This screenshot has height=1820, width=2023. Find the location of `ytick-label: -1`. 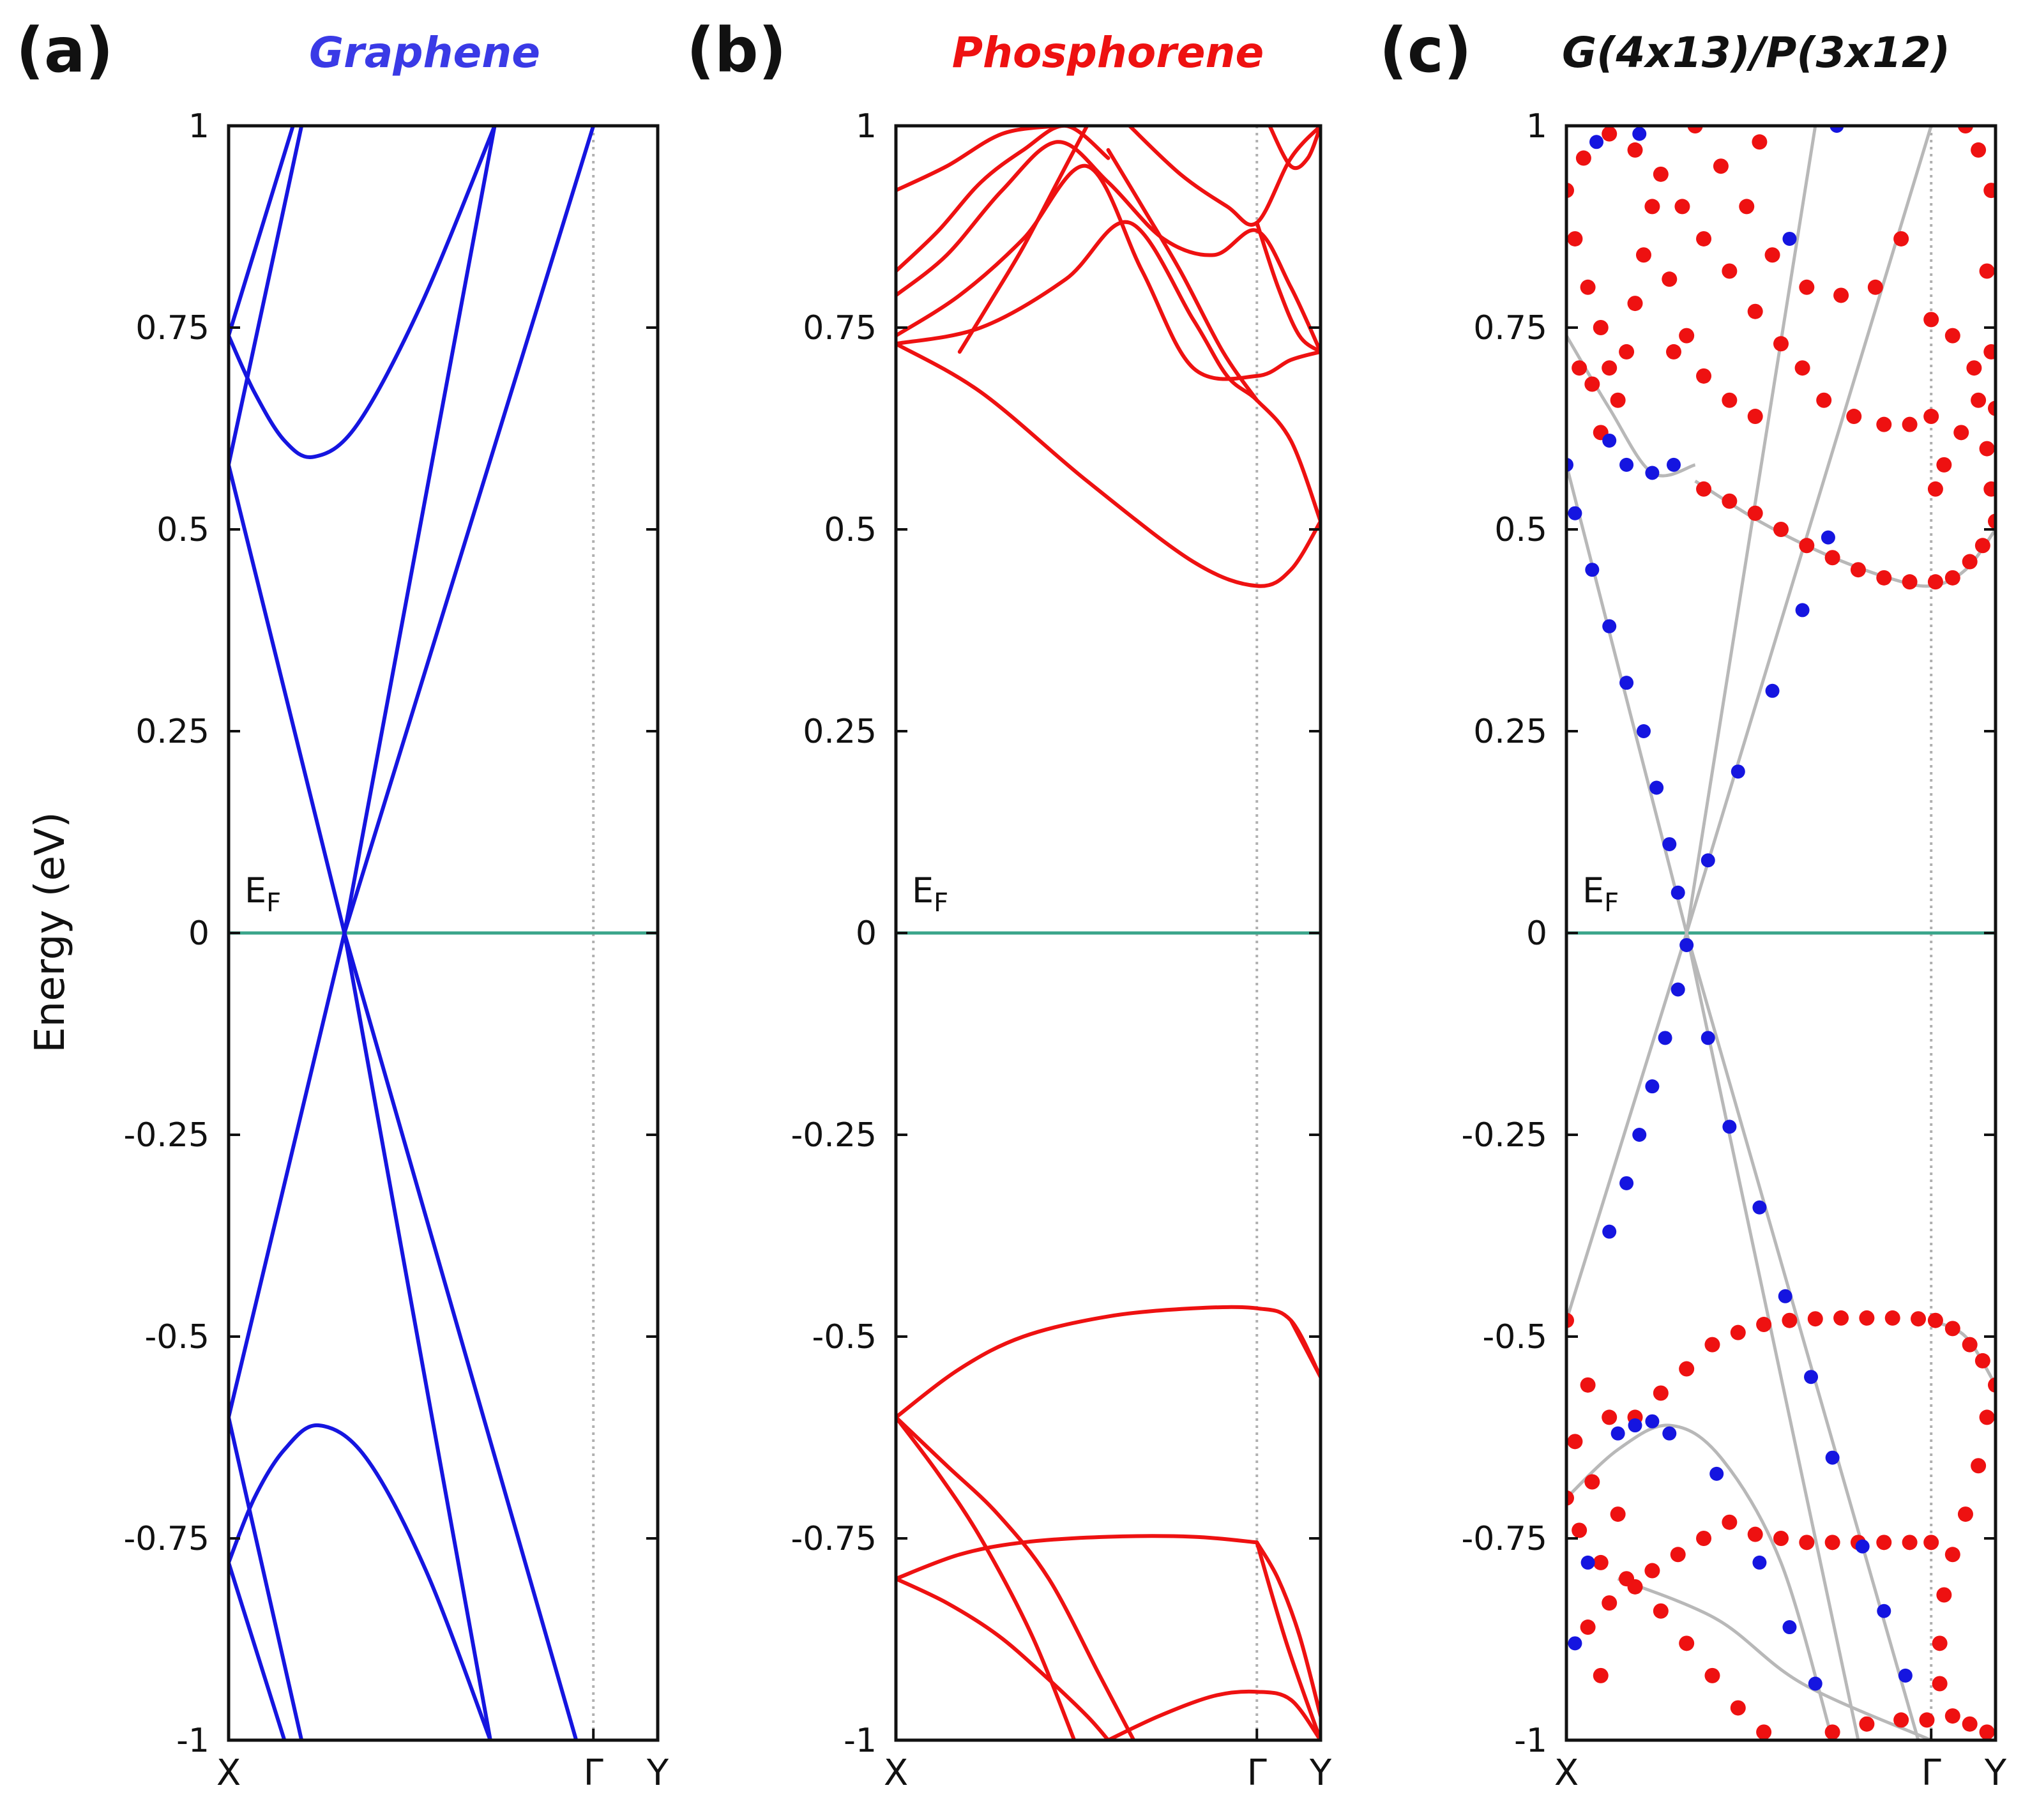

ytick-label: -1 is located at coordinates (860, 1741).